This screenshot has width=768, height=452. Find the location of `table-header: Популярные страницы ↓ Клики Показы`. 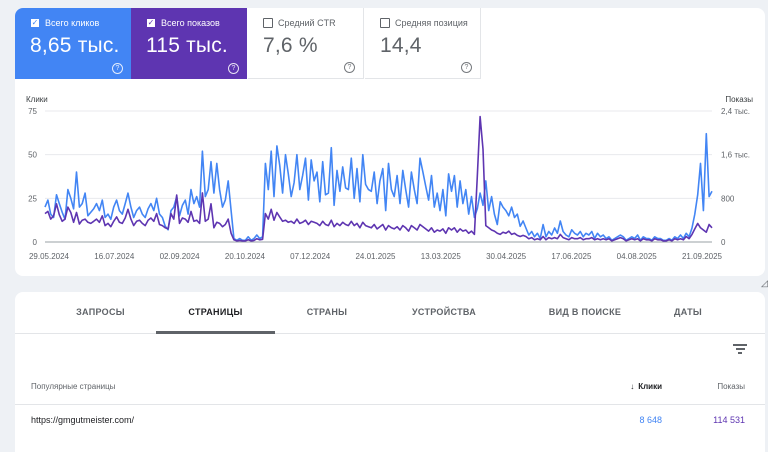

table-header: Популярные страницы ↓ Клики Показы is located at coordinates (390, 390).